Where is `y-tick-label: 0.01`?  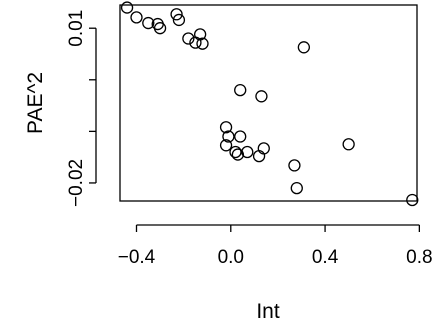
y-tick-label: 0.01 is located at coordinates (76, 28).